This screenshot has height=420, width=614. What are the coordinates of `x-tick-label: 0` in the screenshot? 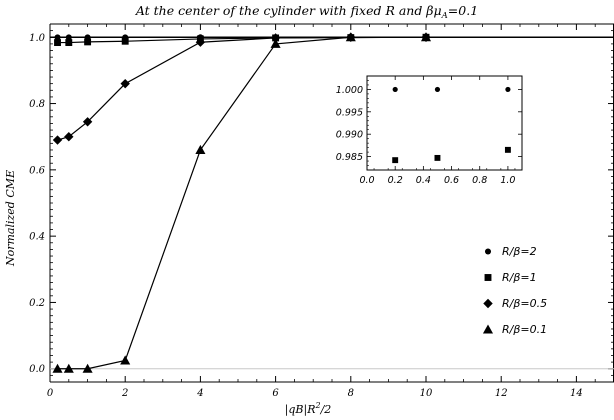 It's located at (50, 393).